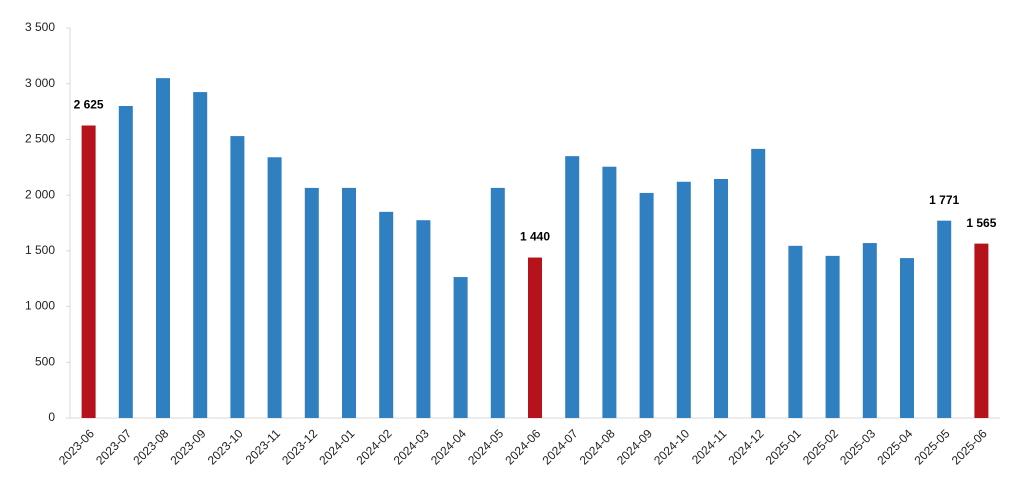 This screenshot has width=1024, height=497. Describe the element at coordinates (263, 446) in the screenshot. I see `x-tick-label: 2023-11` at that location.